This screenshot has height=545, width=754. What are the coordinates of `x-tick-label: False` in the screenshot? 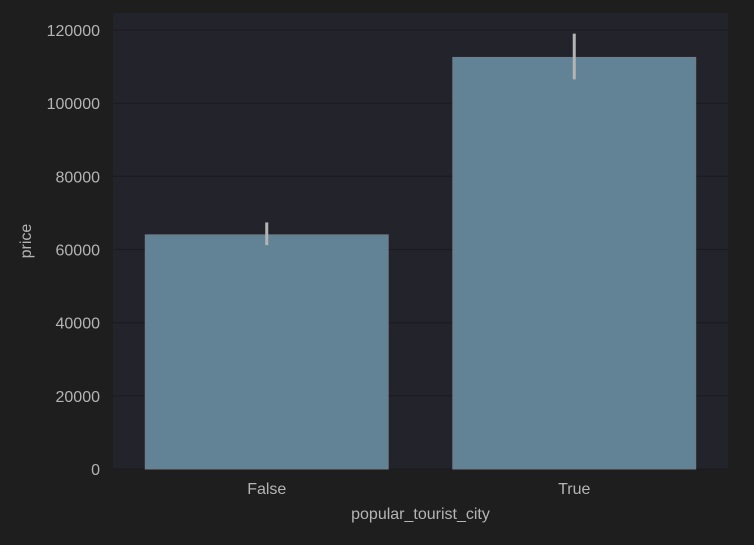 It's located at (266, 489).